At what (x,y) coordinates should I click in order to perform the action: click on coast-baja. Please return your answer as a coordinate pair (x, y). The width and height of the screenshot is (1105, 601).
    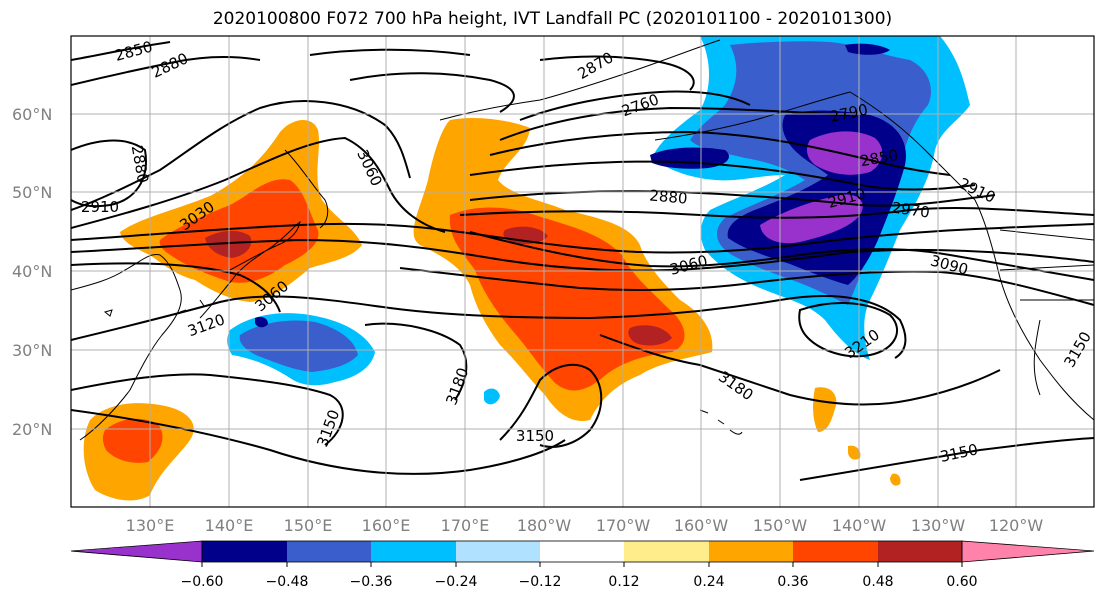
    Looking at the image, I should click on (1037, 357).